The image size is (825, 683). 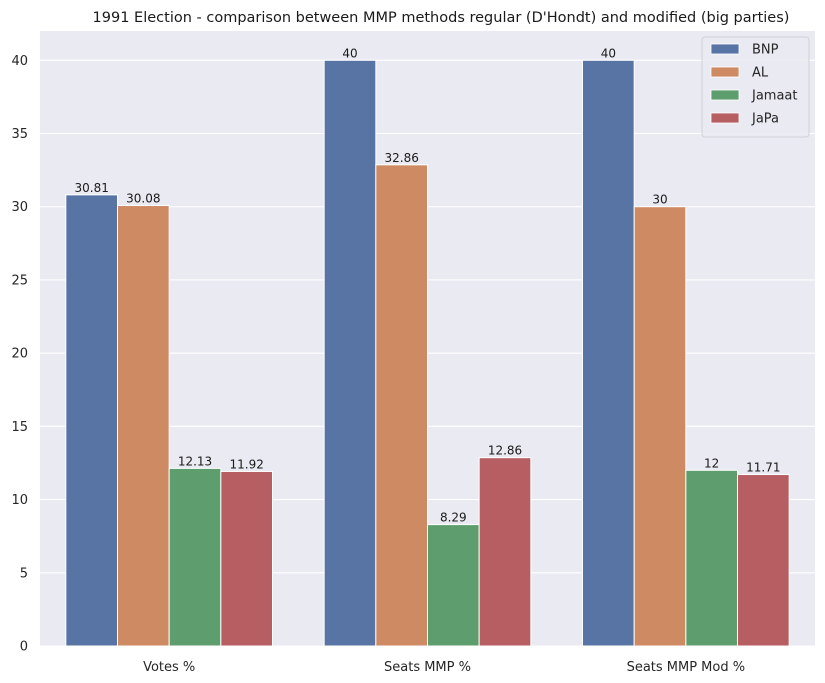 I want to click on x-tick-label: Seats MMP %, so click(x=427, y=667).